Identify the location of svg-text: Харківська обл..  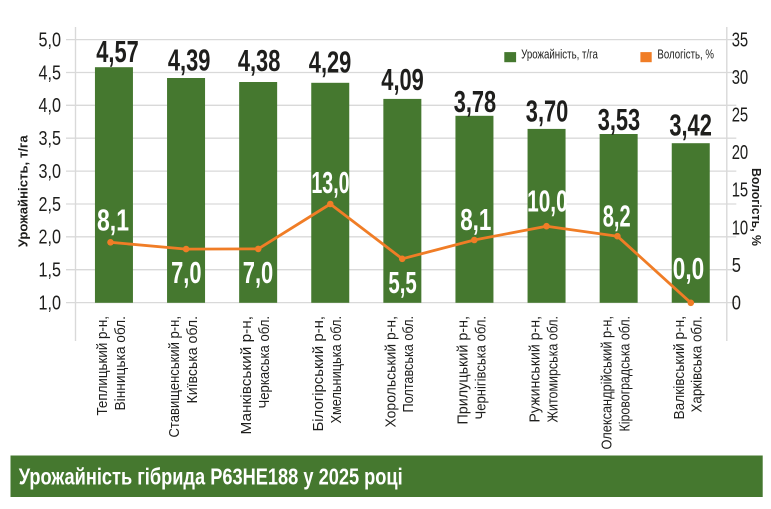
(697, 364).